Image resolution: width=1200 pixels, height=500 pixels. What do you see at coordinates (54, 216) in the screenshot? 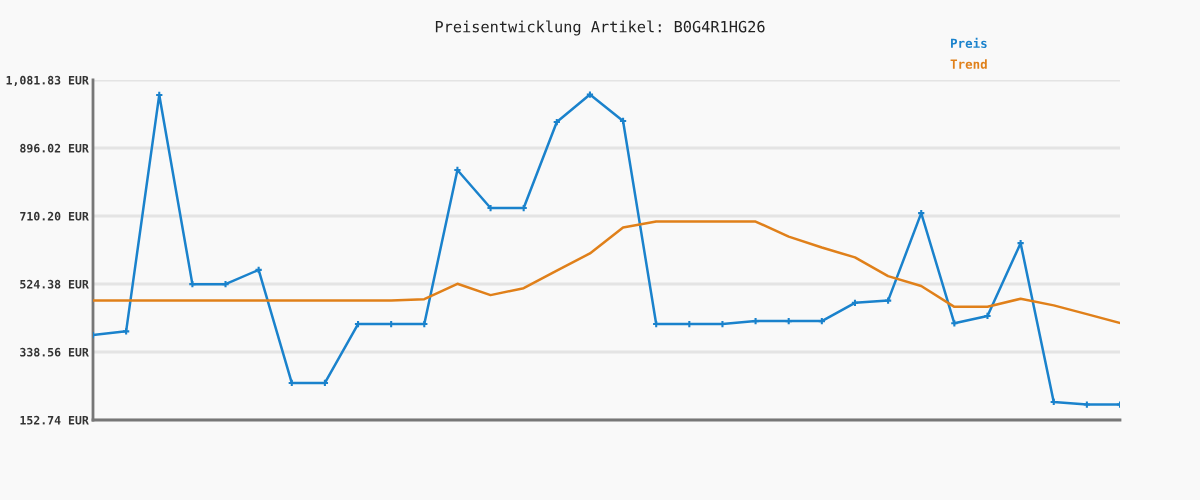
I see `y-tick-label: 710.20 EUR` at bounding box center [54, 216].